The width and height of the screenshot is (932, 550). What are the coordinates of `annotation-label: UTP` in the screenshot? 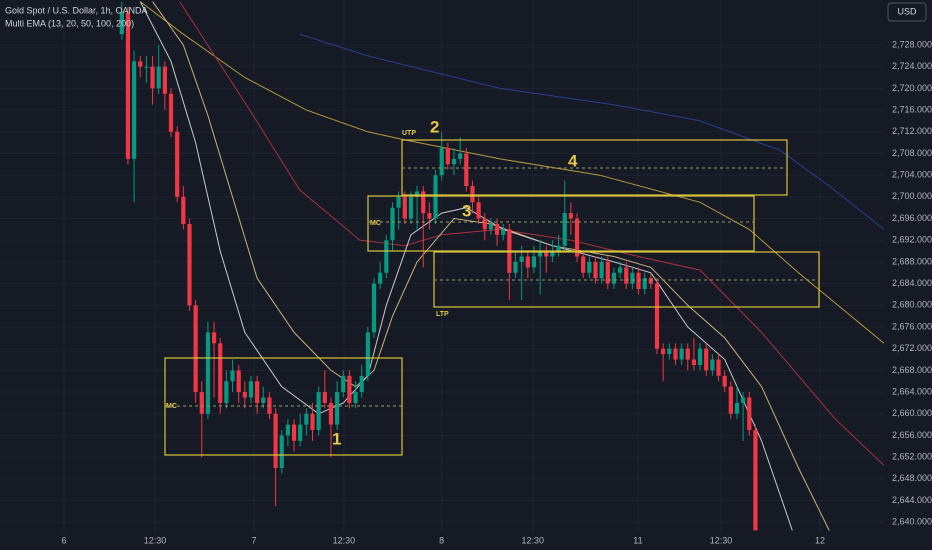 It's located at (409, 133).